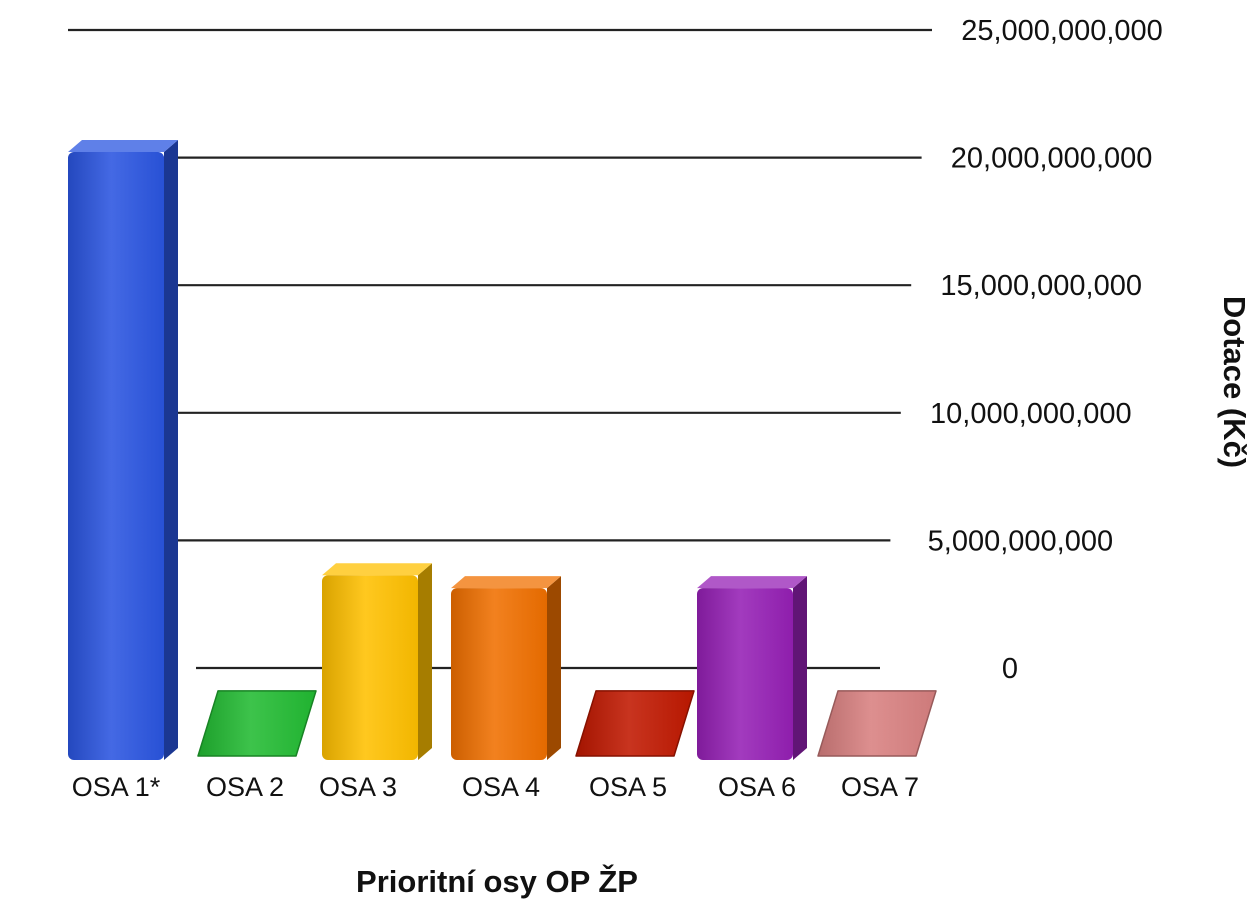 Image resolution: width=1257 pixels, height=910 pixels. What do you see at coordinates (1062, 31) in the screenshot?
I see `y-tick-label: 25,000,000,000` at bounding box center [1062, 31].